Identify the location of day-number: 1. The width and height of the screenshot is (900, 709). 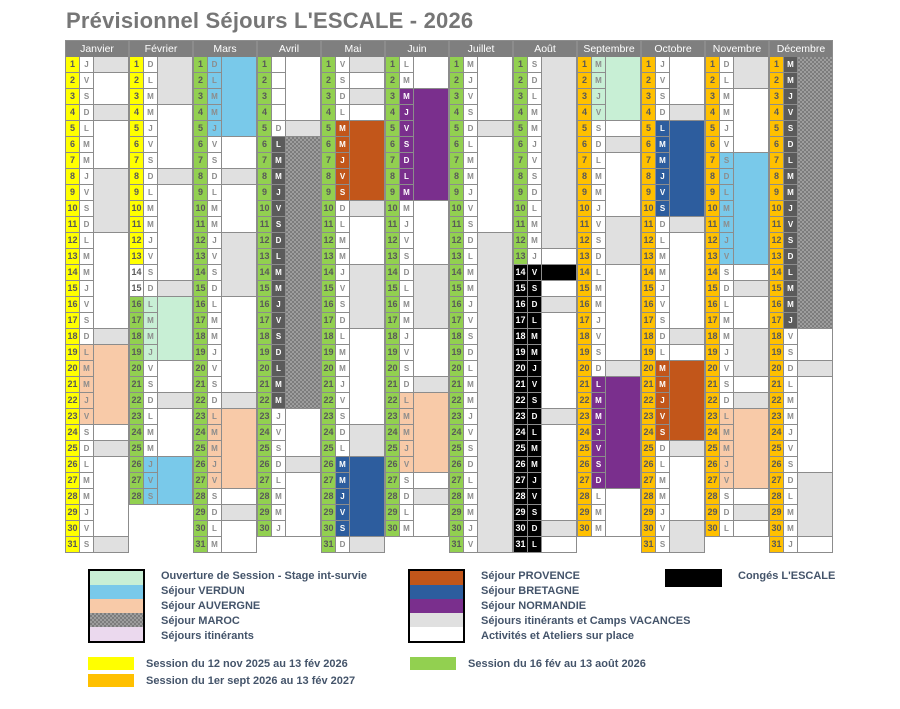
(776, 64).